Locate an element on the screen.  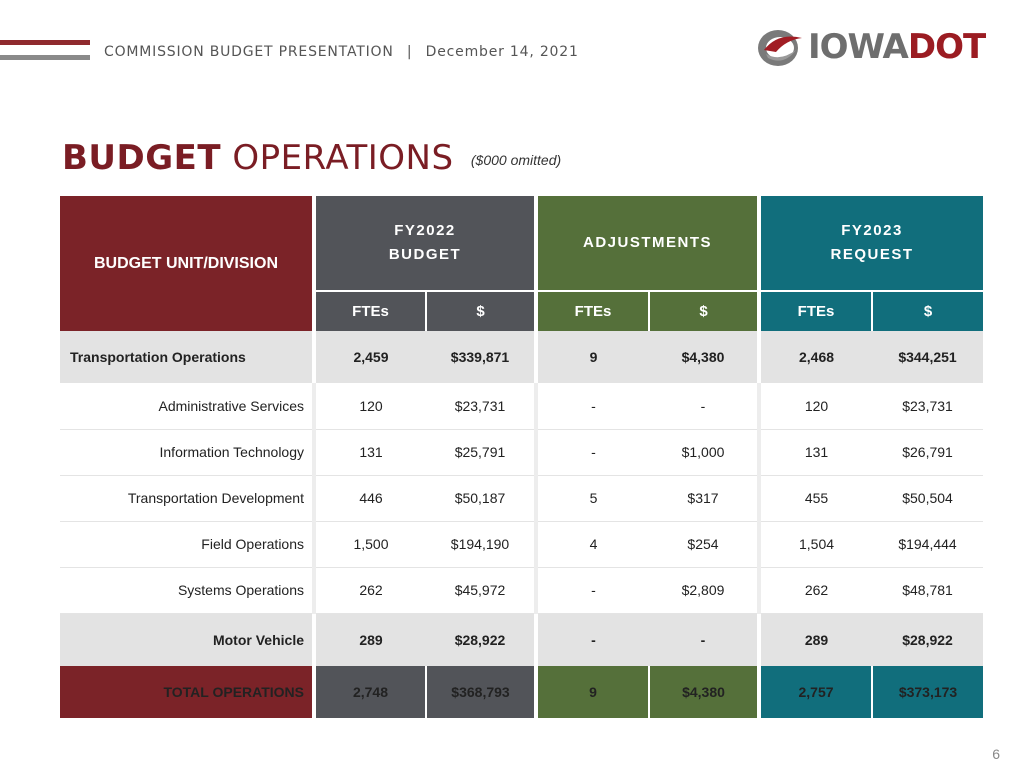
header-adjustments: ADJUSTMENTS is located at coordinates (646, 243).